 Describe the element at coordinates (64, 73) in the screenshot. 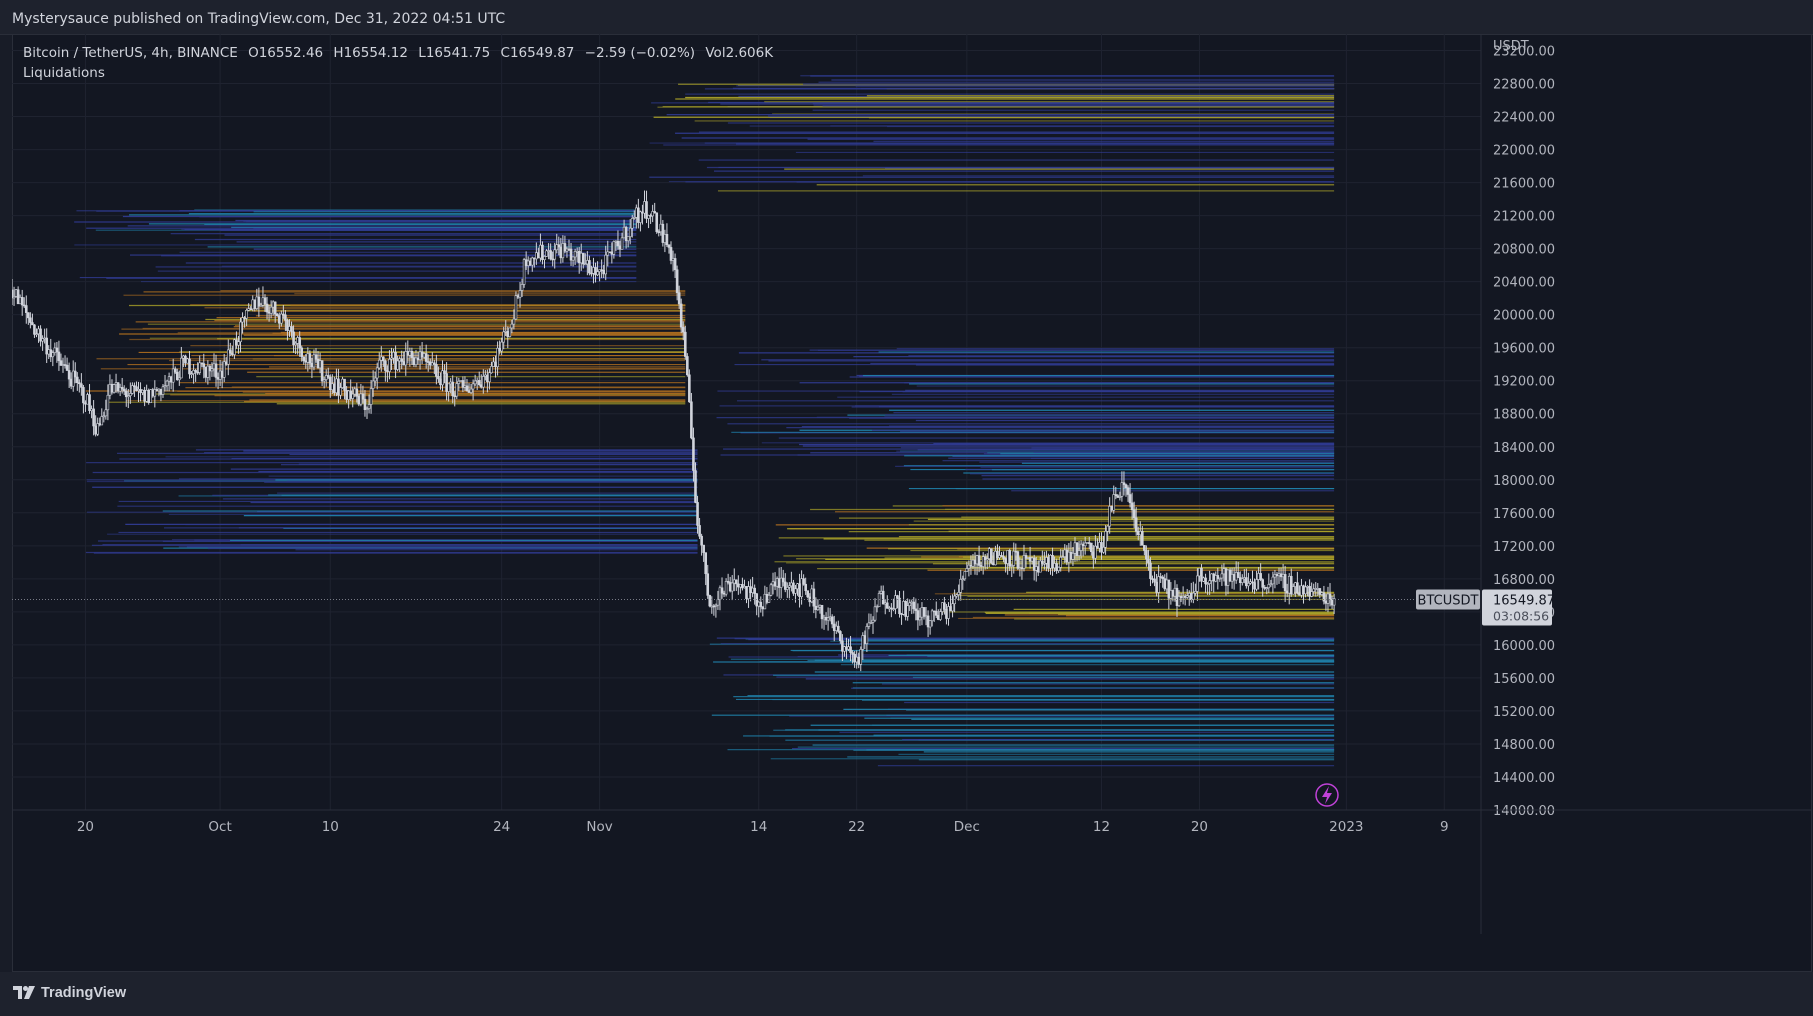

I see `indicator-title: Liquidations` at that location.